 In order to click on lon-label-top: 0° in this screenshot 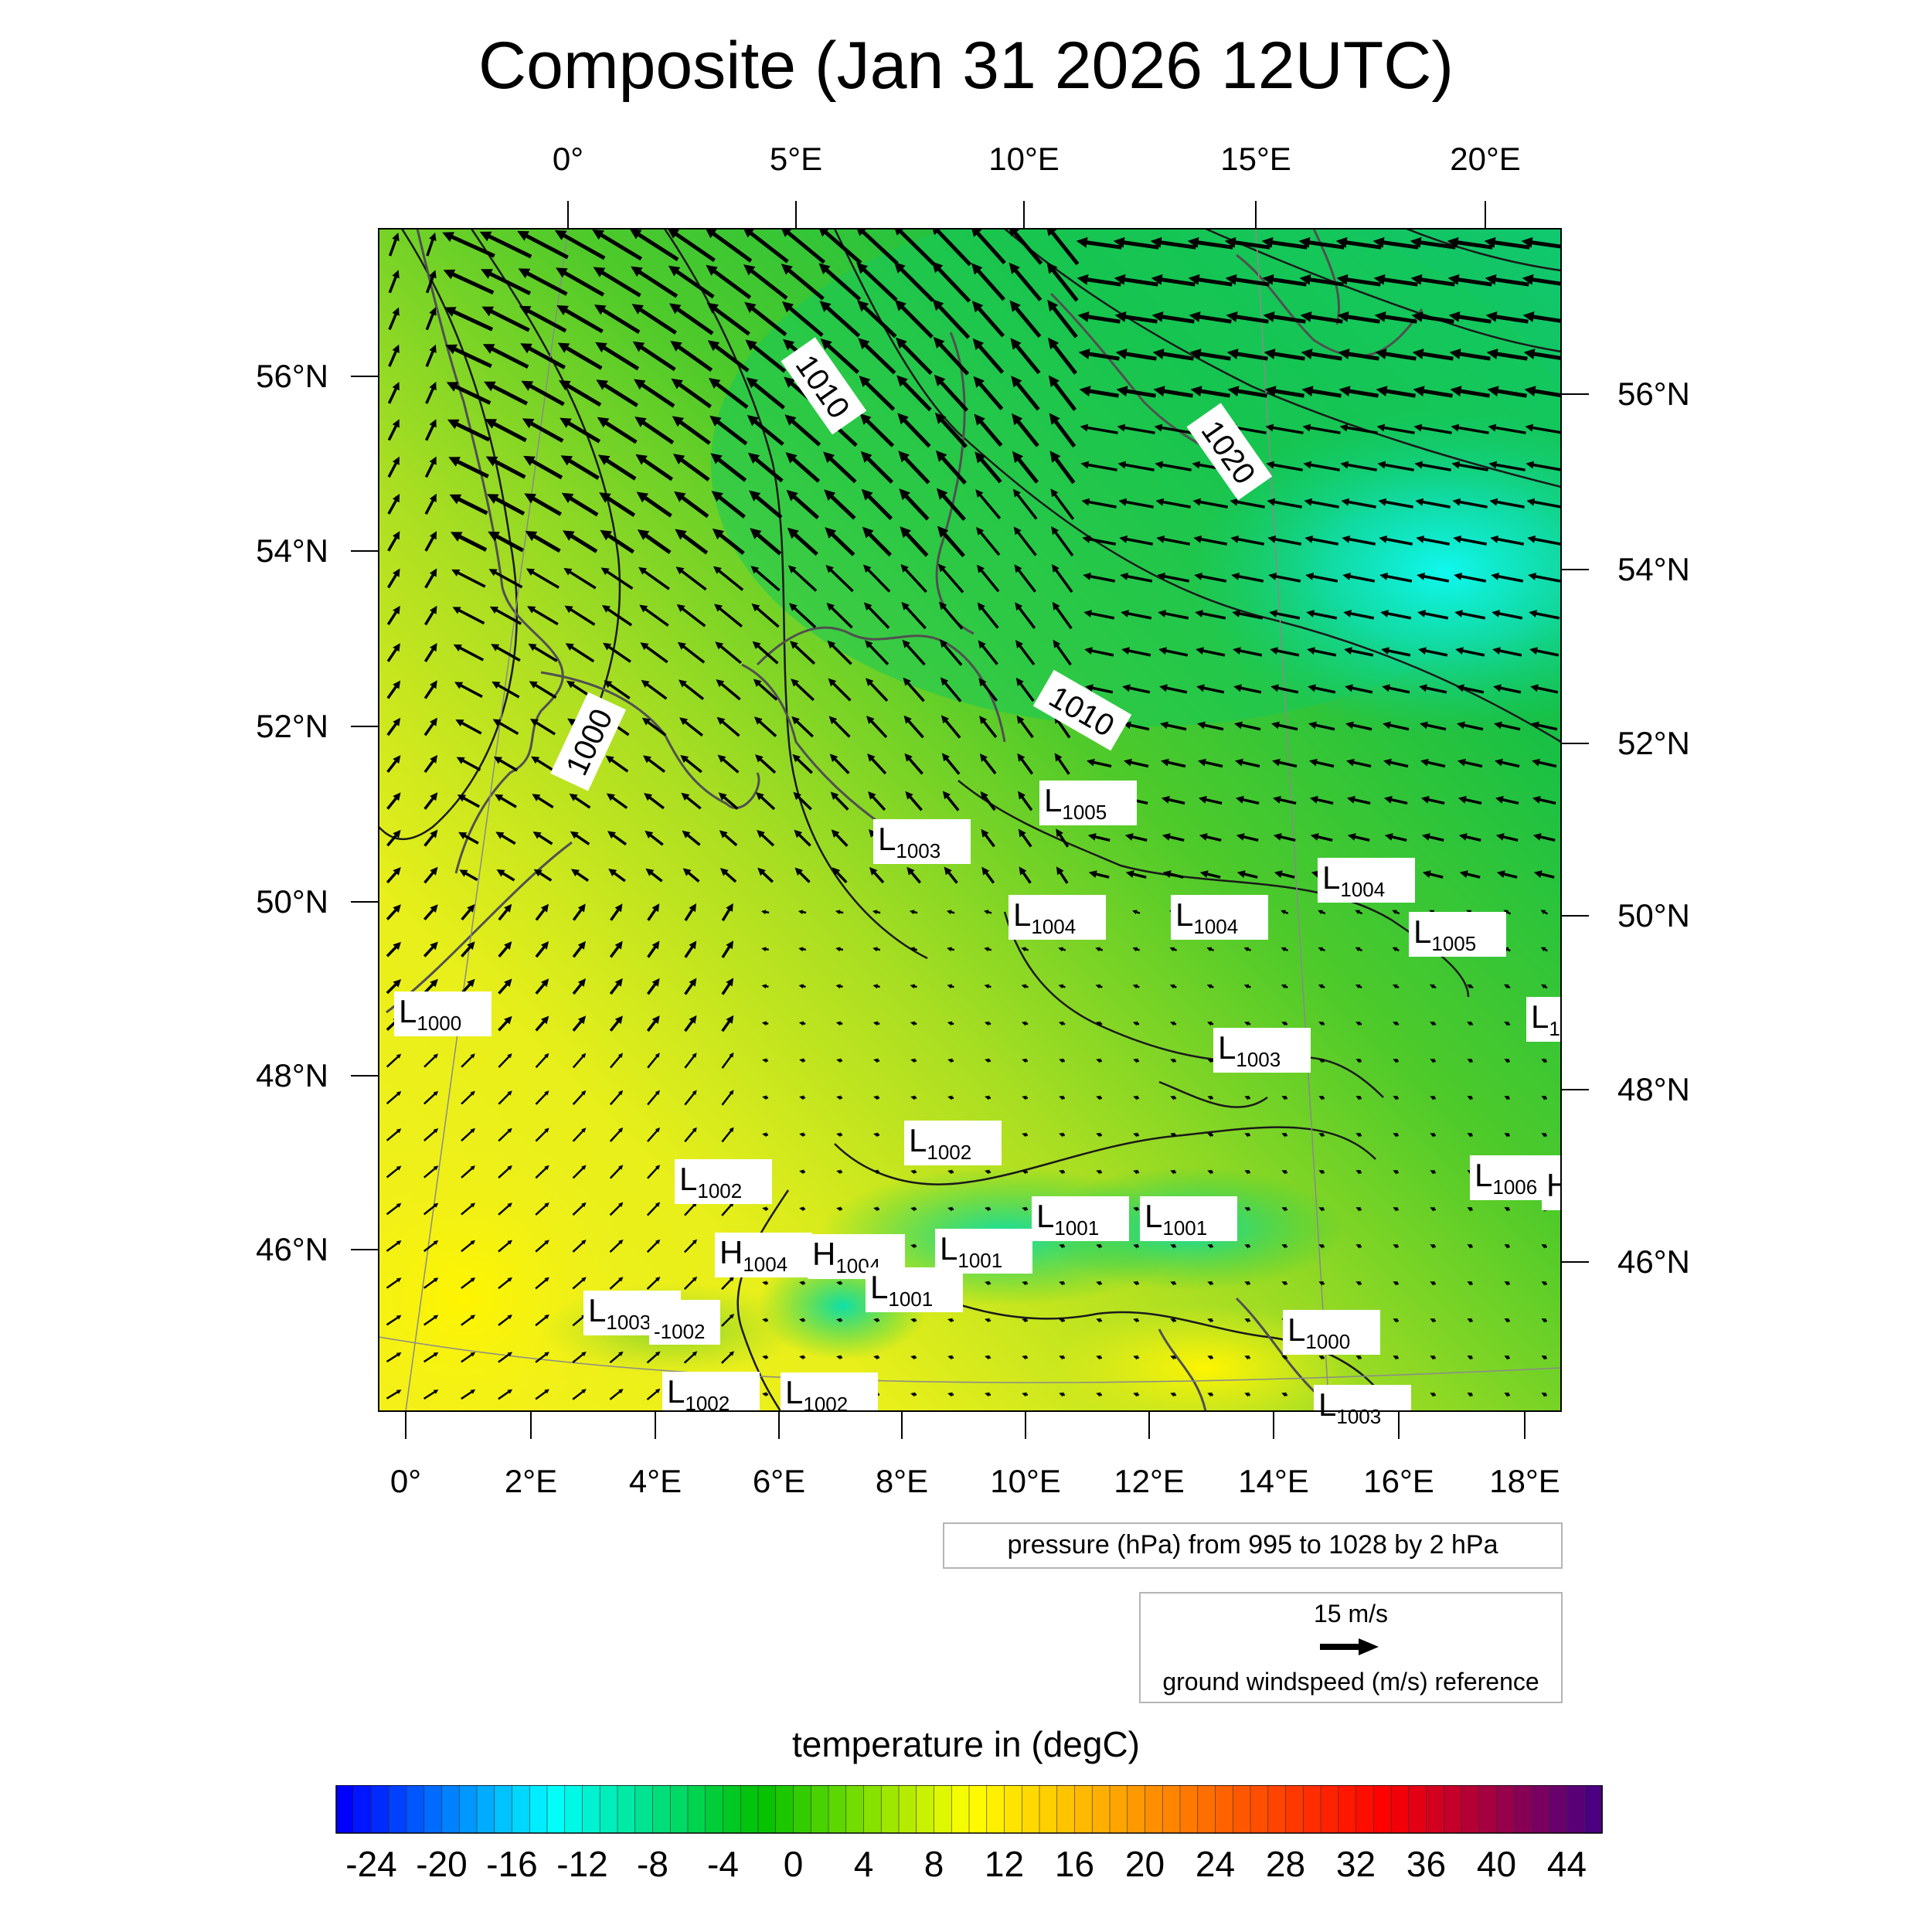, I will do `click(568, 159)`.